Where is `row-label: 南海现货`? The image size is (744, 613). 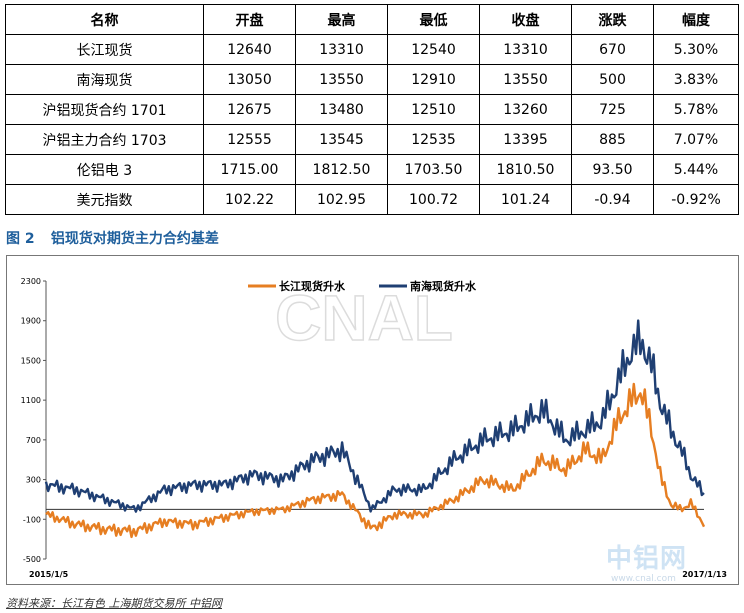 row-label: 南海现货 is located at coordinates (104, 79).